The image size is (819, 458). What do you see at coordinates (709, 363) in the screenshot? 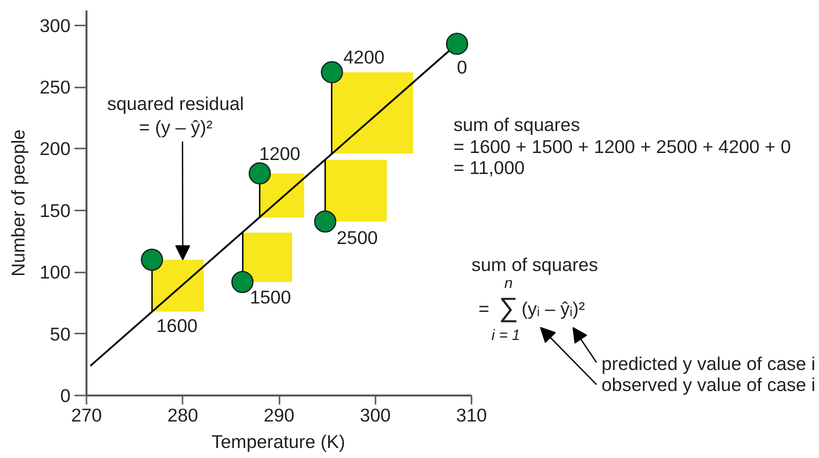
I see `text: predicted y value of case i` at bounding box center [709, 363].